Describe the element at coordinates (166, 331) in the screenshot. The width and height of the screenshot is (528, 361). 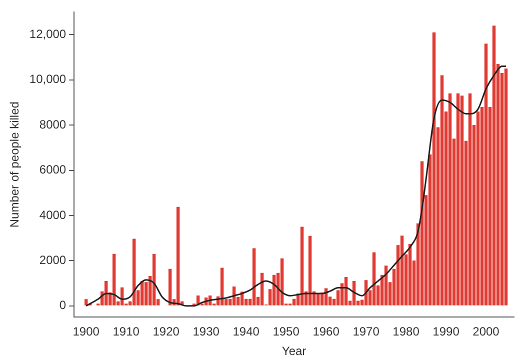
I see `x-tick-label: 1920` at that location.